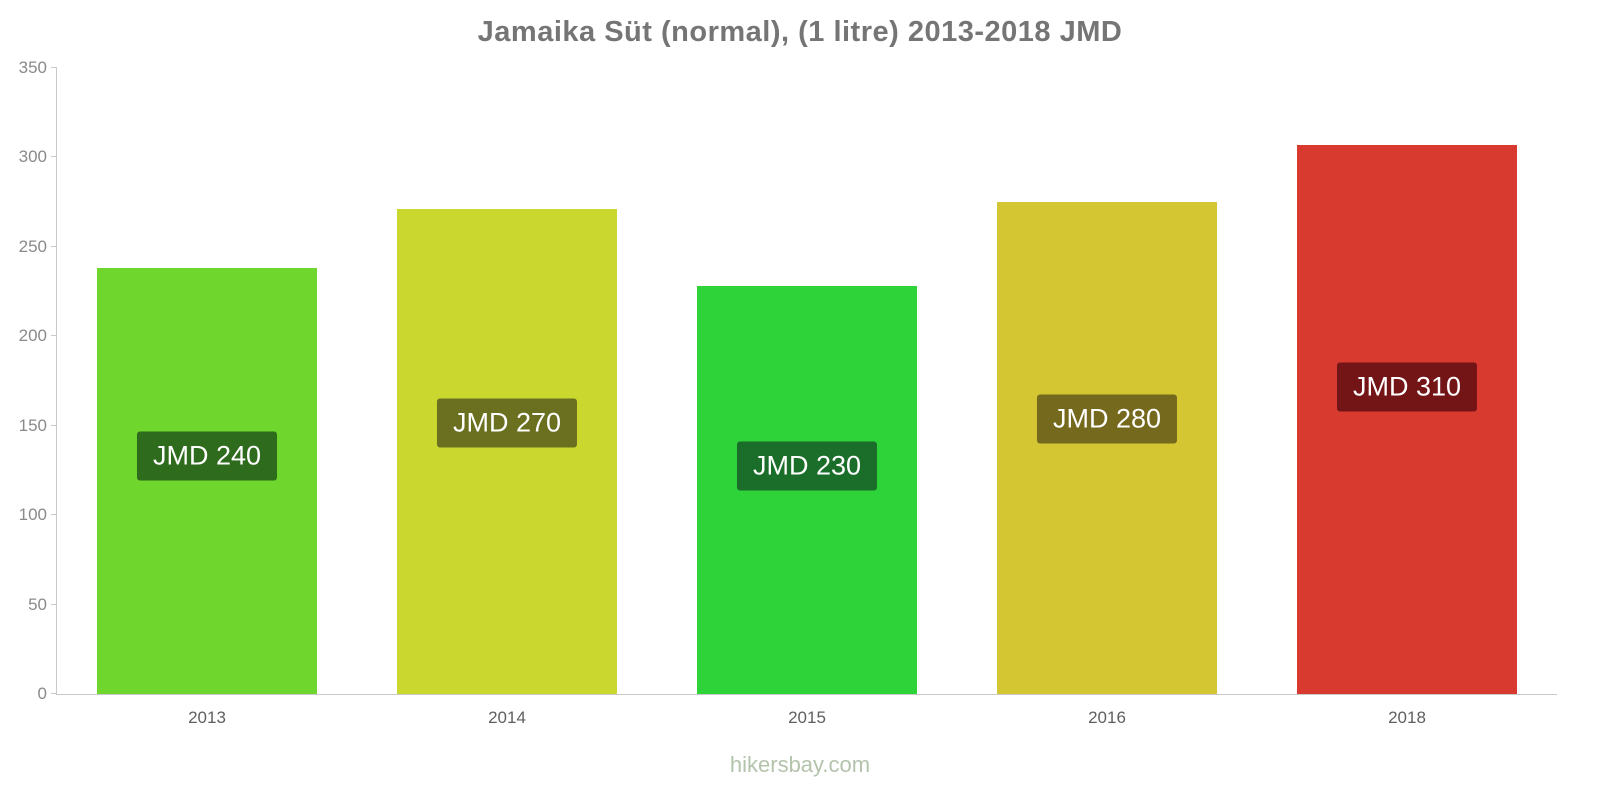 The image size is (1600, 800). What do you see at coordinates (1407, 387) in the screenshot?
I see `bar-value-label-2018: JMD 310` at bounding box center [1407, 387].